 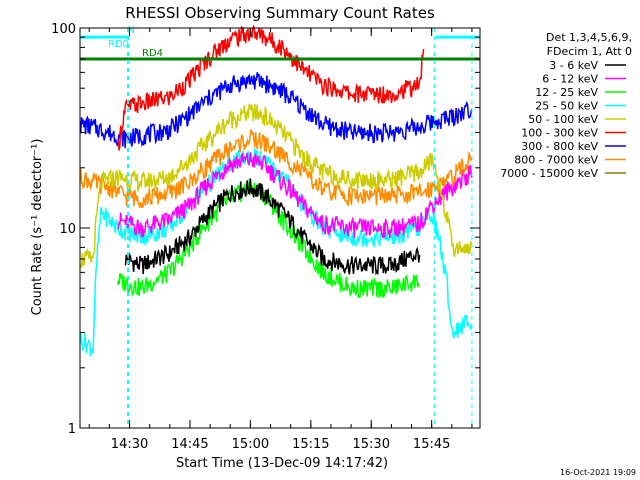 I want to click on plot-timestamp: 16-Oct-2021 19:09, so click(x=598, y=472).